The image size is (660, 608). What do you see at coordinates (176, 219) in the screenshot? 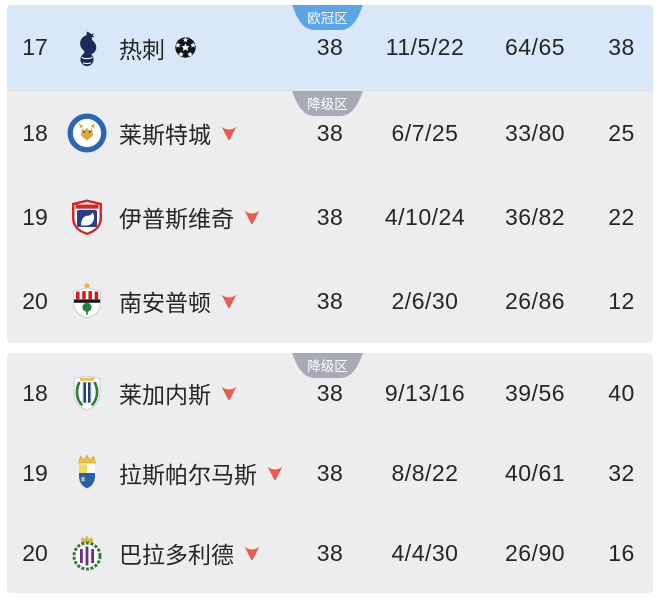
I see `team-name: 伊普斯维奇` at bounding box center [176, 219].